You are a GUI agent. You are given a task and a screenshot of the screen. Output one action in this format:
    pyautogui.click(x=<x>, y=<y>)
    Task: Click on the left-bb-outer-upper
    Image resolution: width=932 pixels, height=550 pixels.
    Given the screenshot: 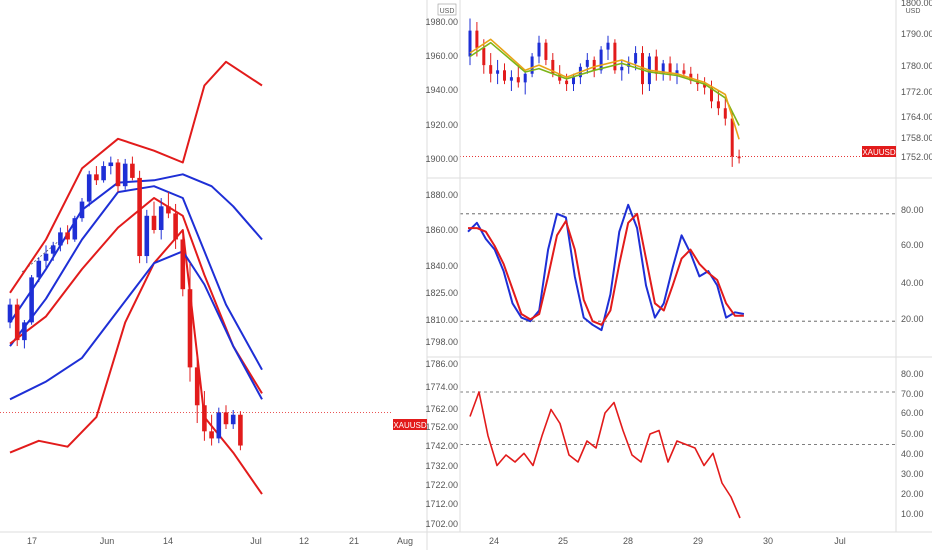 What is the action you would take?
    pyautogui.click(x=136, y=177)
    